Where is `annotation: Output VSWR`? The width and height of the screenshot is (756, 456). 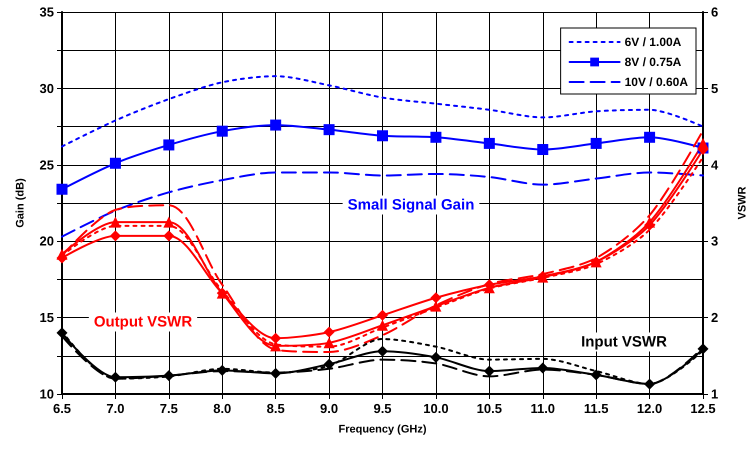 annotation: Output VSWR is located at coordinates (143, 322).